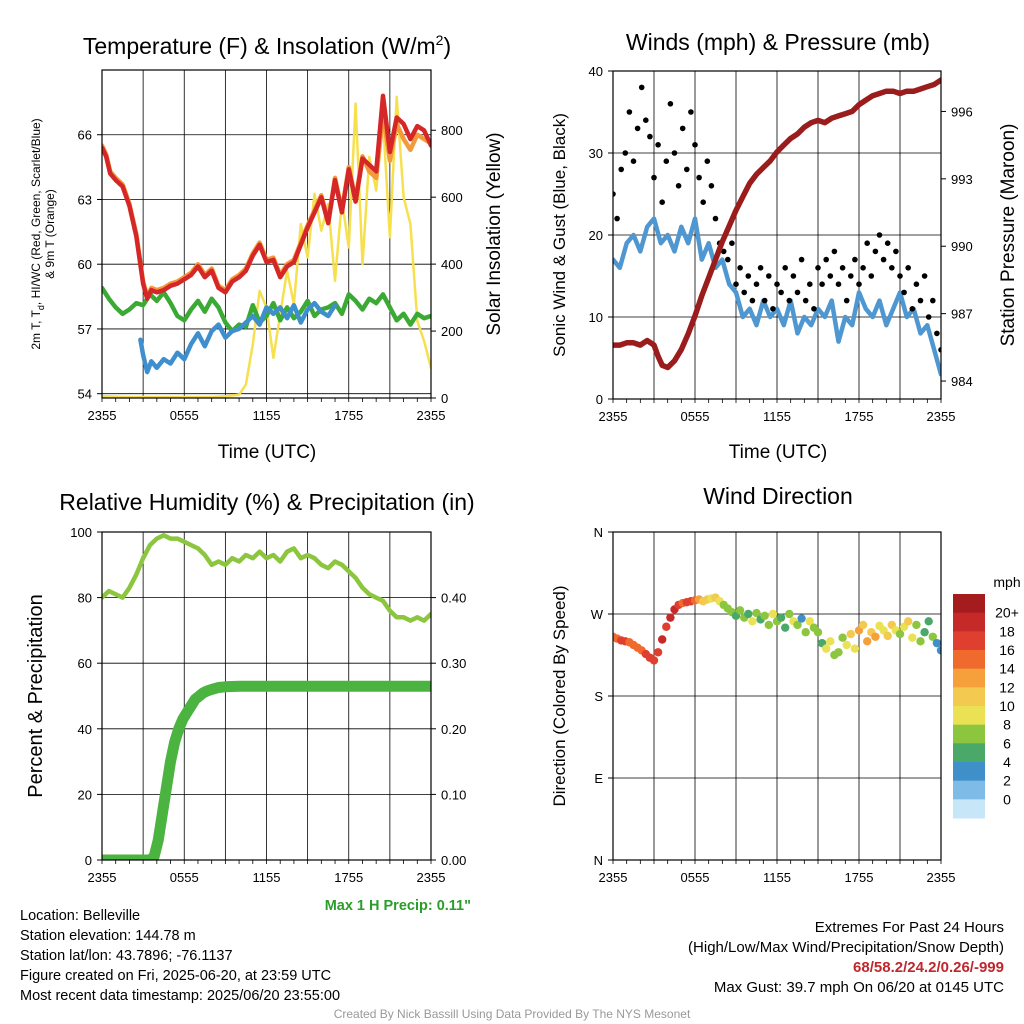 This screenshot has width=1024, height=1024. What do you see at coordinates (928, 967) in the screenshot?
I see `extremes-values: 68/58.2/24.2/0.26/-999` at bounding box center [928, 967].